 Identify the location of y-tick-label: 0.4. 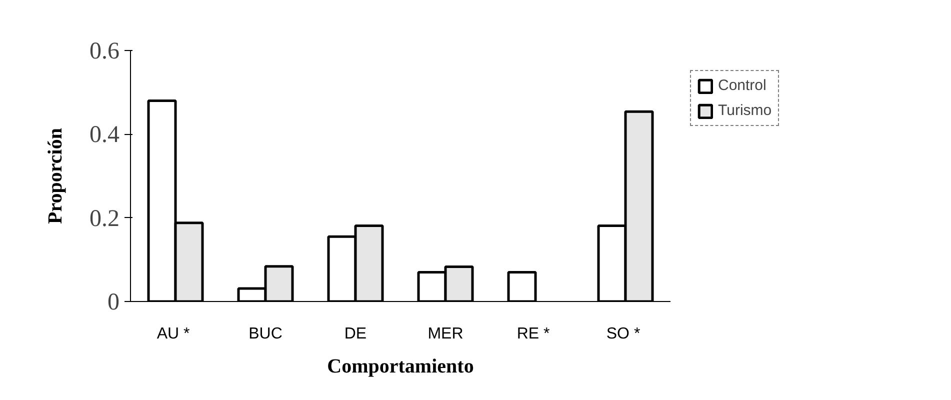
(105, 135).